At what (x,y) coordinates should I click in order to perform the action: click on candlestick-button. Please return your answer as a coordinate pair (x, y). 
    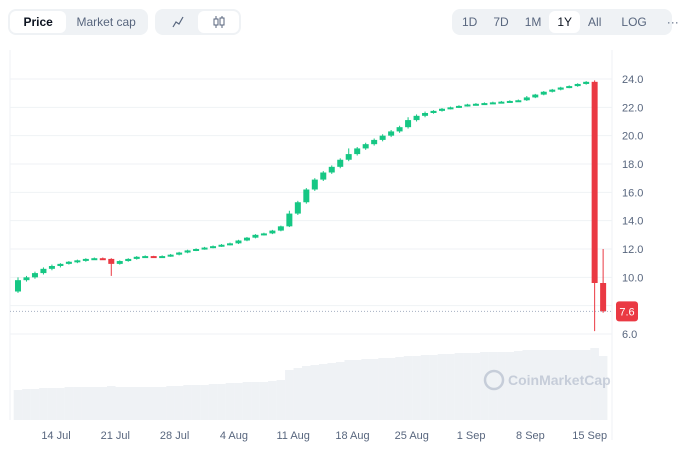
    Looking at the image, I should click on (218, 22).